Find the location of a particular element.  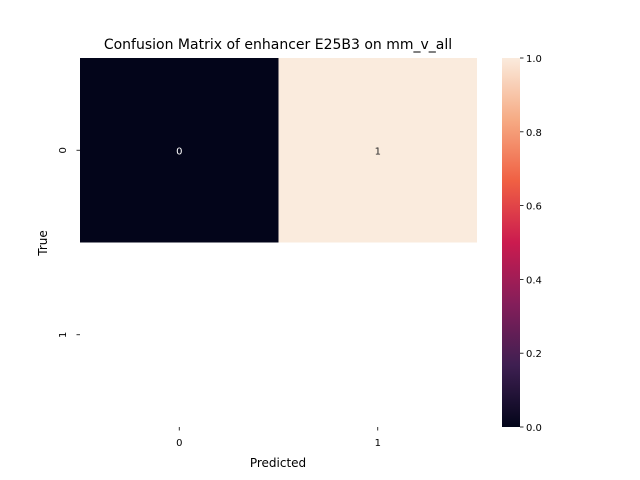

heatmap-cell-r0-c1 is located at coordinates (377, 150).